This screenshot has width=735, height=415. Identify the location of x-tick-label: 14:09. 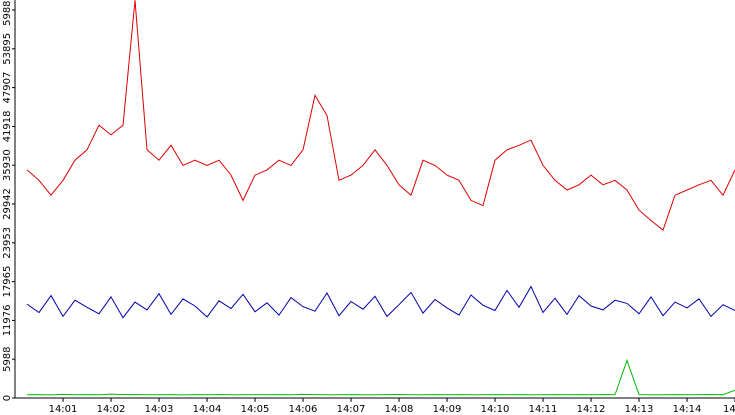
(447, 409).